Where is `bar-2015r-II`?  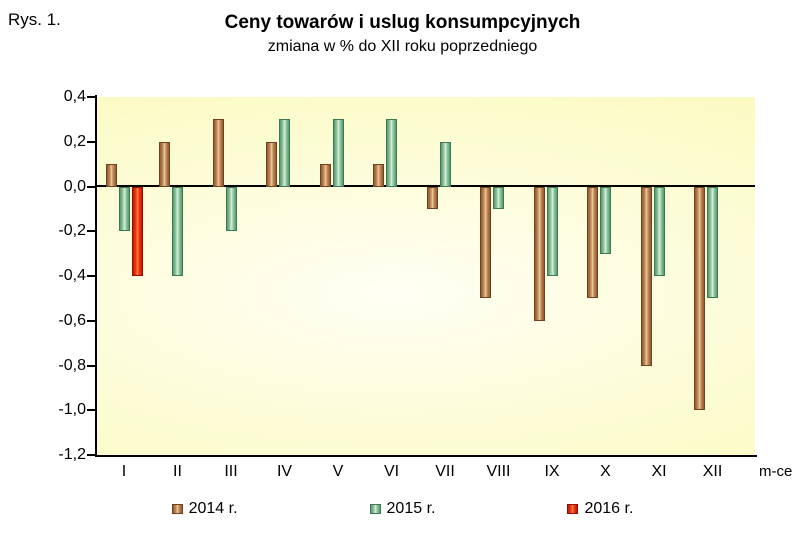 bar-2015r-II is located at coordinates (177, 231).